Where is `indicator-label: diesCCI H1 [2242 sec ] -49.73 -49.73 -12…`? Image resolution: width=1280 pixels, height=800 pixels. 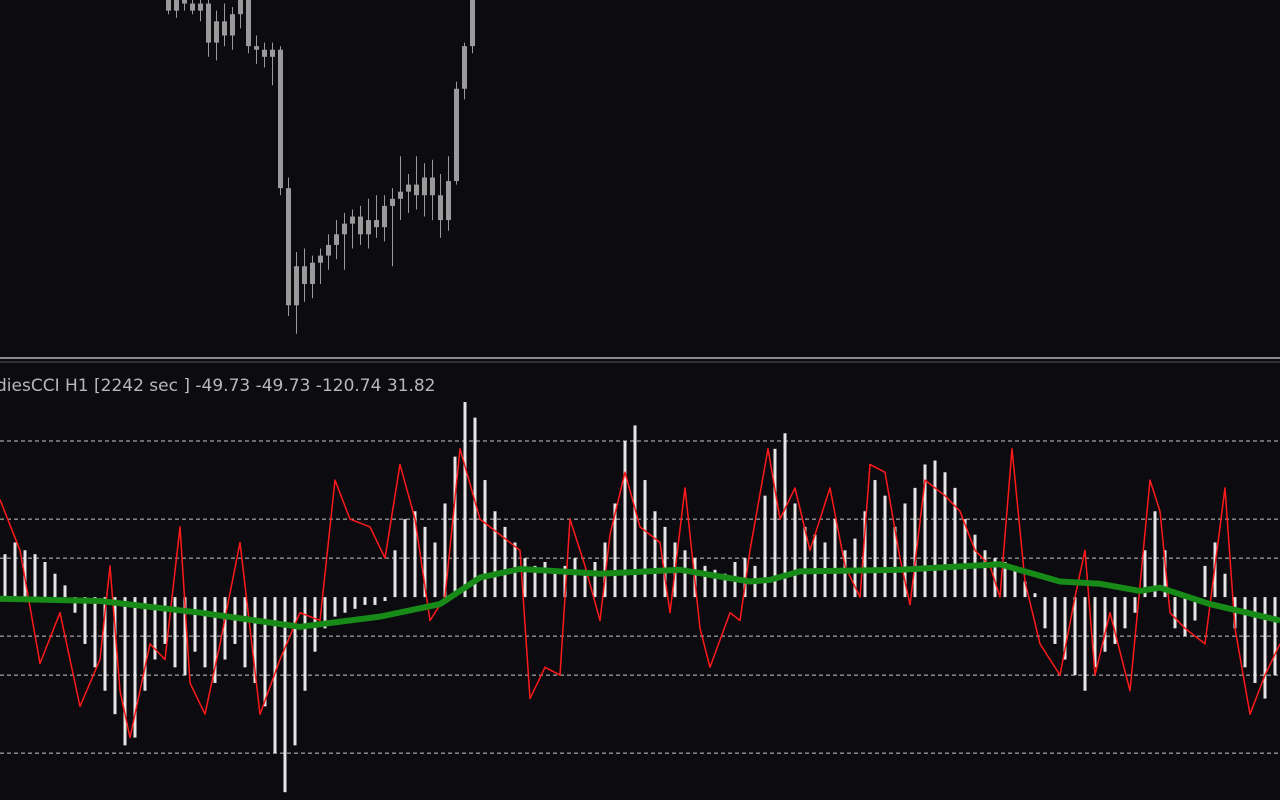 indicator-label: diesCCI H1 [2242 sec ] -49.73 -49.73 -12… is located at coordinates (218, 386).